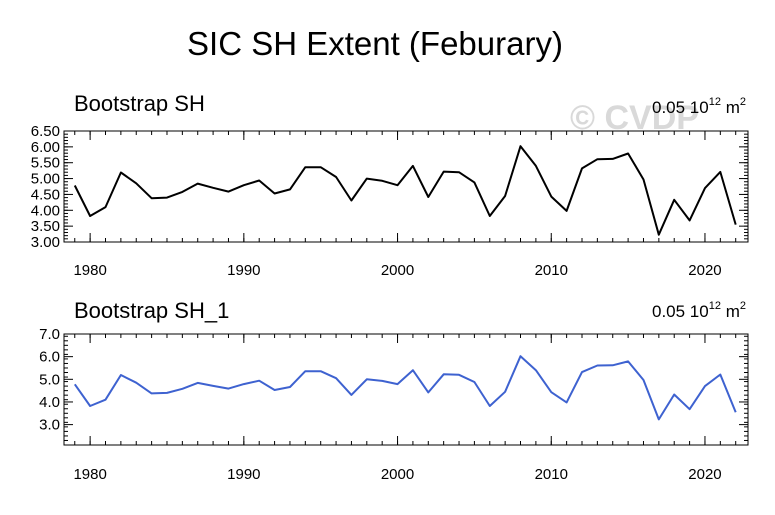  What do you see at coordinates (45, 131) in the screenshot?
I see `y-tick-label: 6.50` at bounding box center [45, 131].